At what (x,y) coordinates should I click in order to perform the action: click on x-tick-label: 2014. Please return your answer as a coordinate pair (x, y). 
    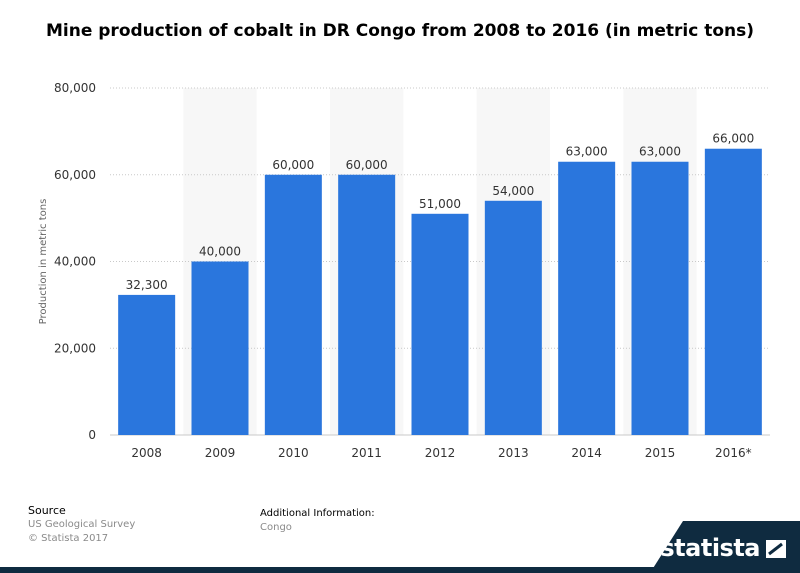
    Looking at the image, I should click on (586, 453).